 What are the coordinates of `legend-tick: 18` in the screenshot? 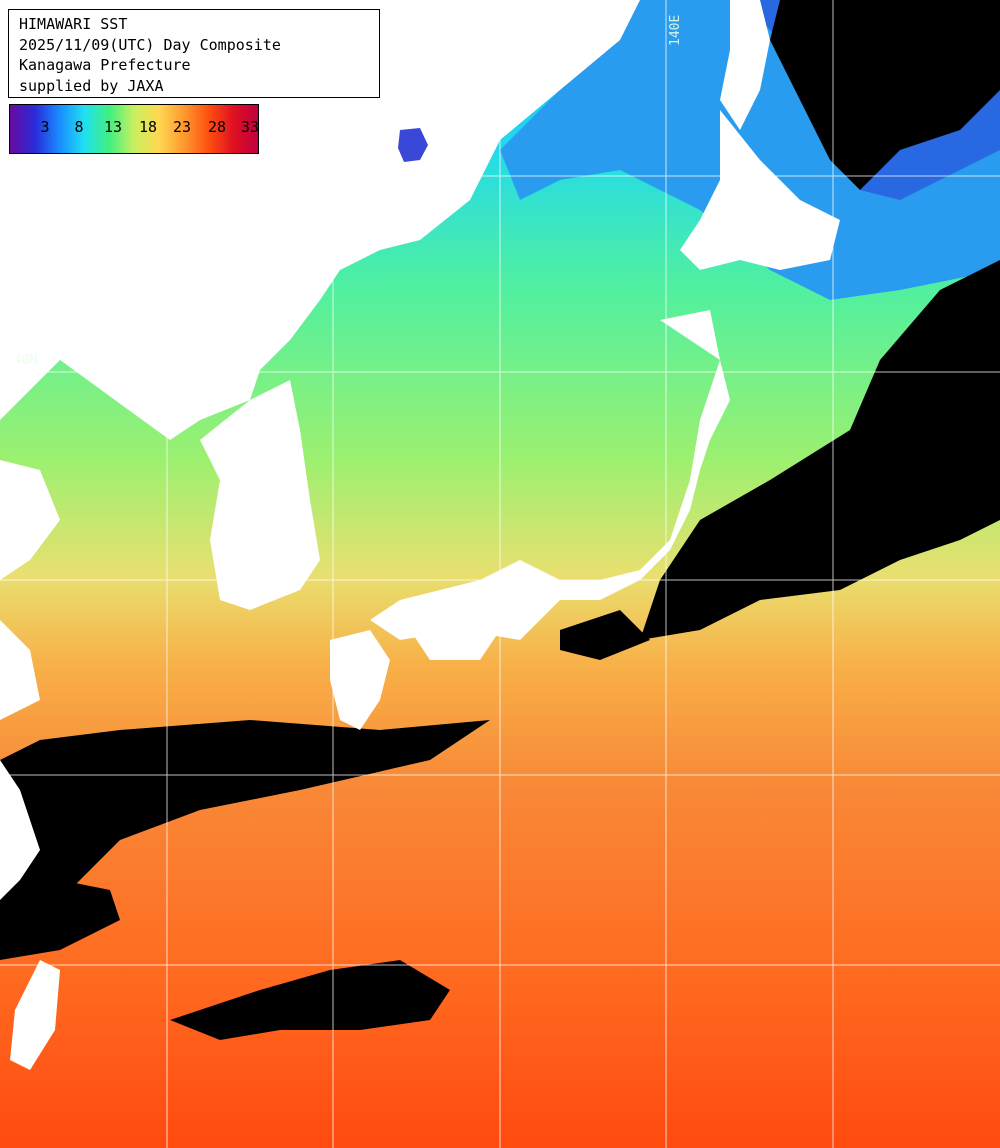 It's located at (148, 127).